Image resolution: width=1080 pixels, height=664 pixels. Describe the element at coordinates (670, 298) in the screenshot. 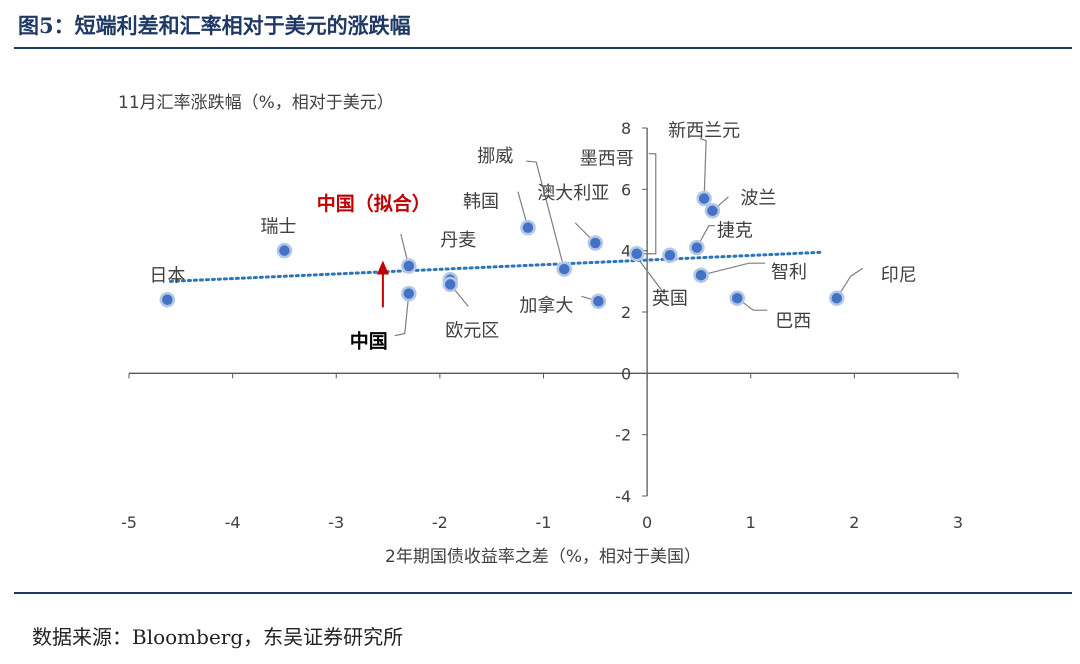

I see `point-label: 英国` at that location.